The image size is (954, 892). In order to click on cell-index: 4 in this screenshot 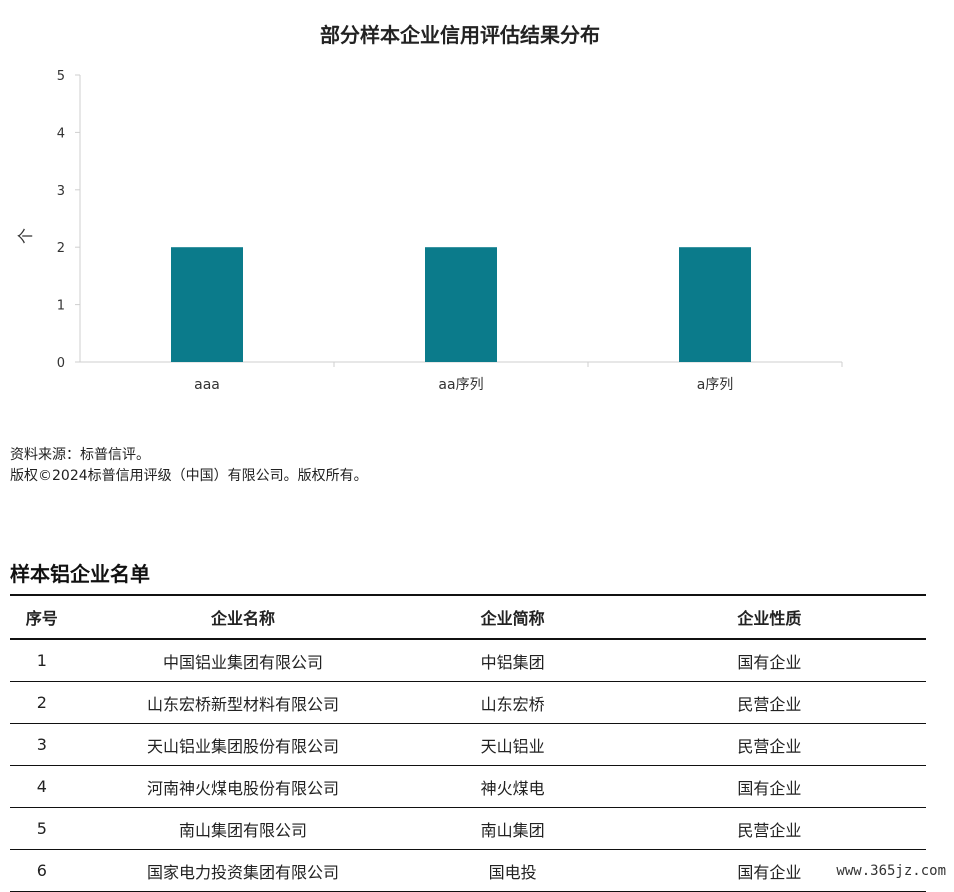, I will do `click(42, 786)`.